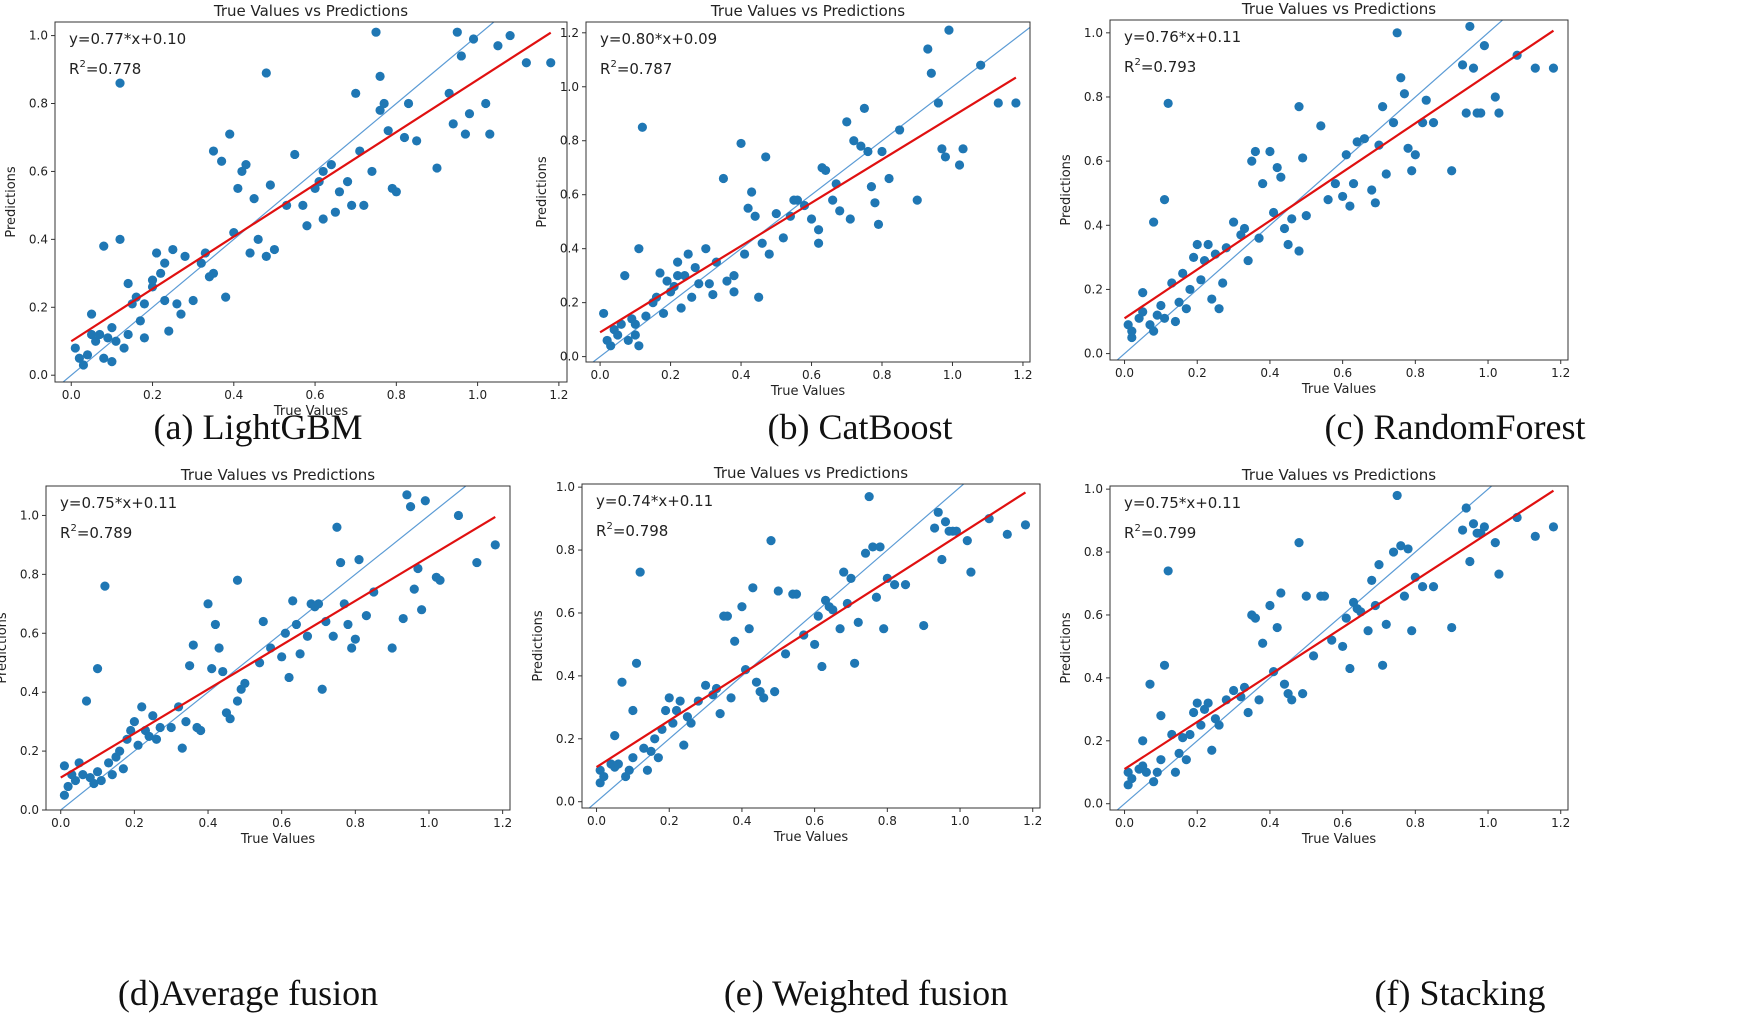 The width and height of the screenshot is (1761, 1020). Describe the element at coordinates (248, 993) in the screenshot. I see `caption-d: (d)Average fusion` at that location.